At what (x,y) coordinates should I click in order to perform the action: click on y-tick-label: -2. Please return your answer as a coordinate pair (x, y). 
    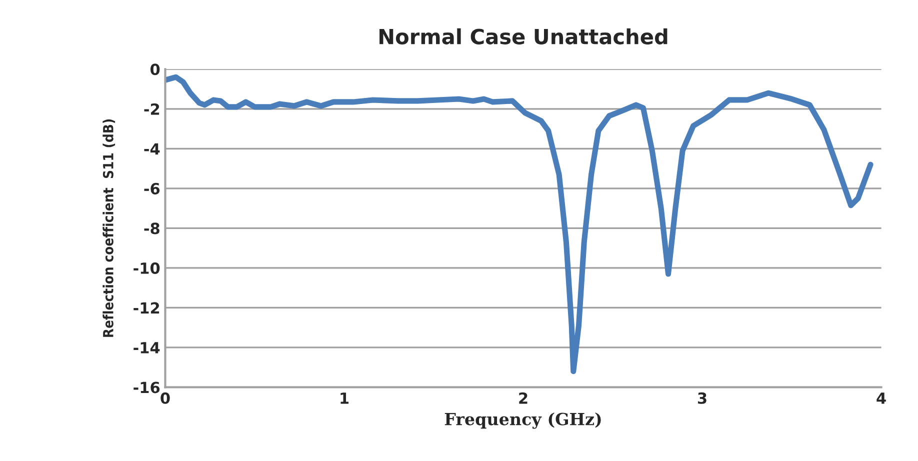
    Looking at the image, I should click on (152, 109).